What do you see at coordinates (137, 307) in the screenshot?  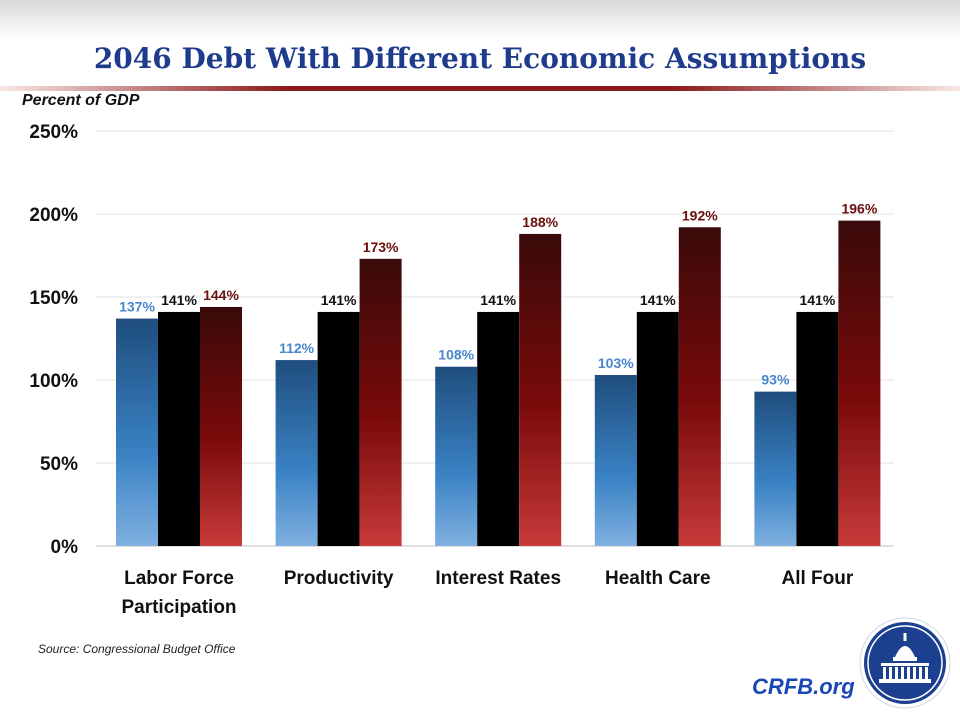 I see `data-label: 137%` at bounding box center [137, 307].